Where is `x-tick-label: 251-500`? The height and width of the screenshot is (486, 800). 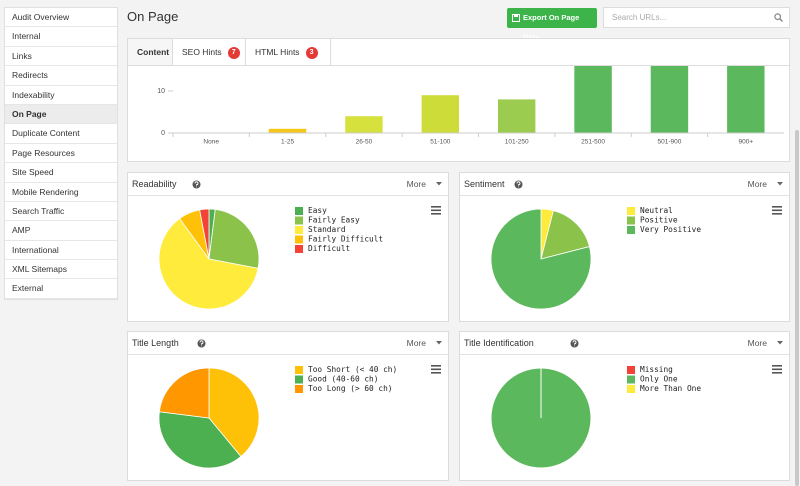 x-tick-label: 251-500 is located at coordinates (593, 142).